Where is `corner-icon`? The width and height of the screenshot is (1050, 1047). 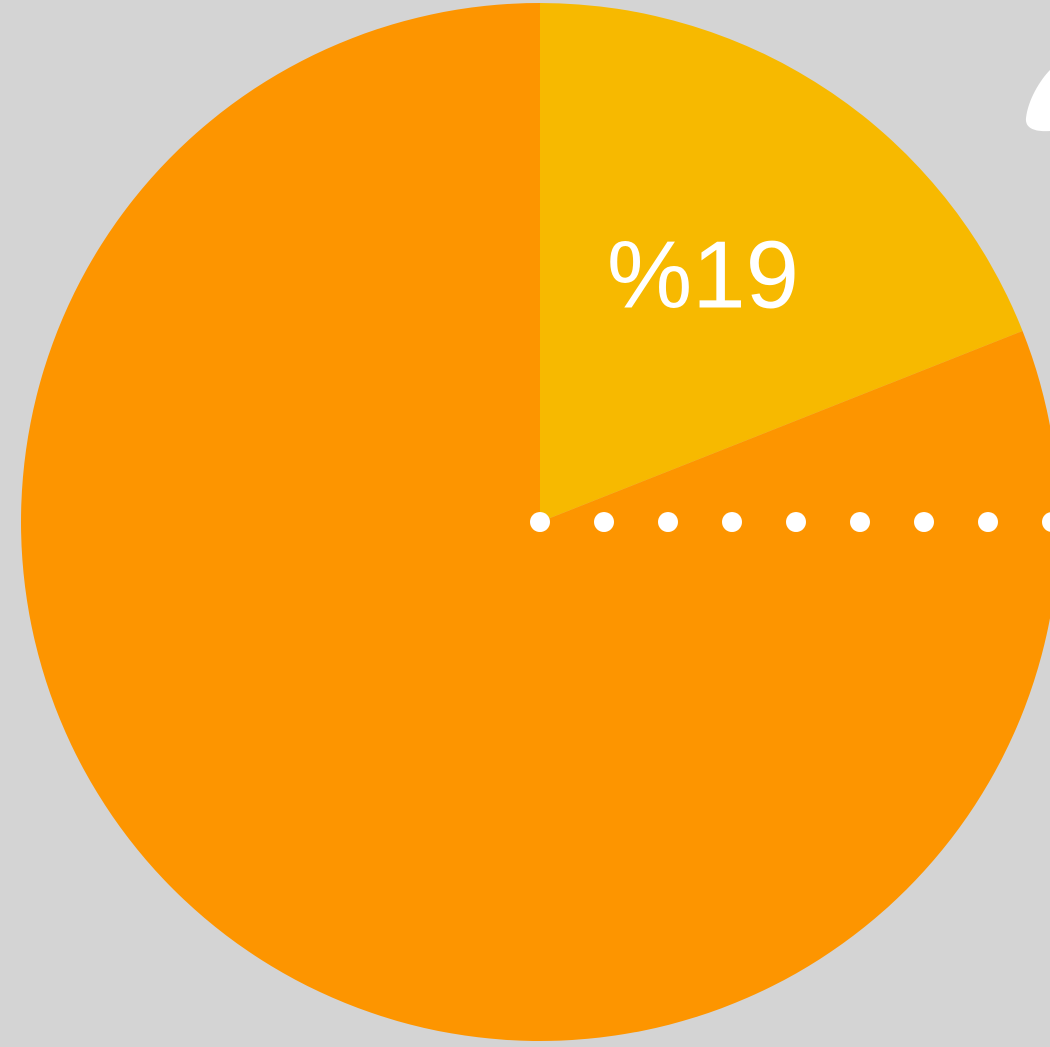
corner-icon is located at coordinates (1037, 101).